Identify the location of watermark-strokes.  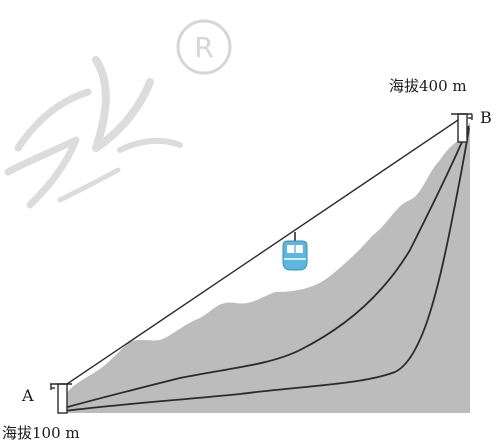
(93, 132).